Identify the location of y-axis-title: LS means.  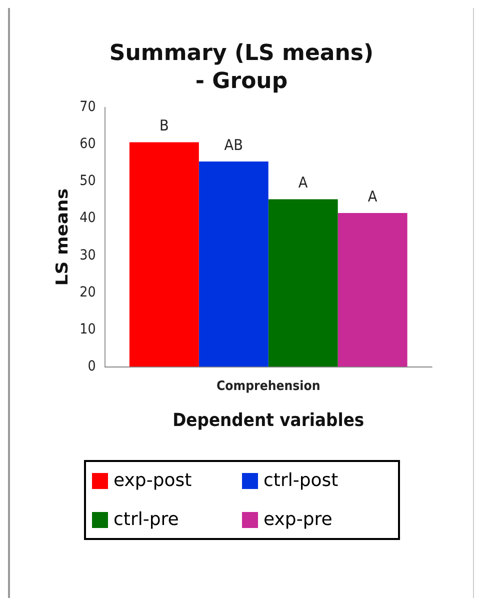
(62, 237).